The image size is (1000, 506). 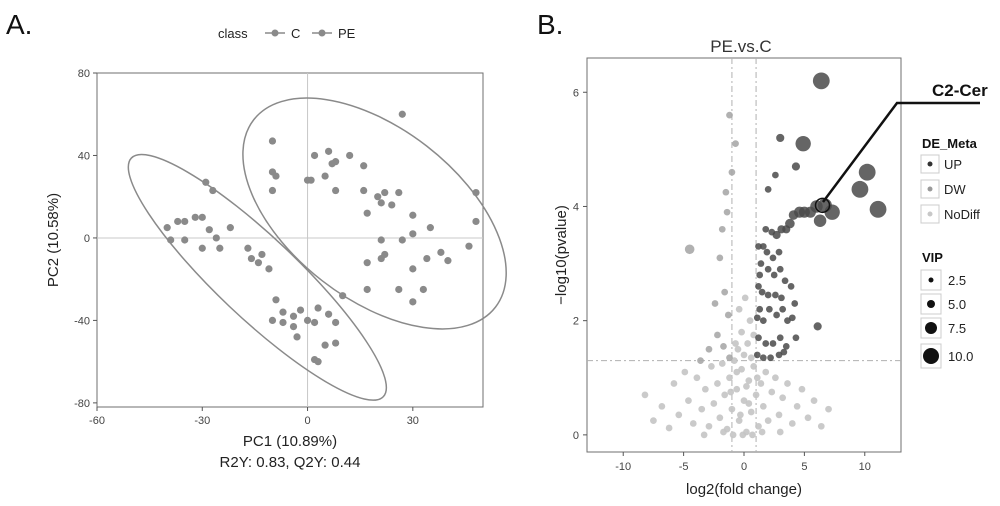 I want to click on y-tick-label: 0, so click(x=87, y=239).